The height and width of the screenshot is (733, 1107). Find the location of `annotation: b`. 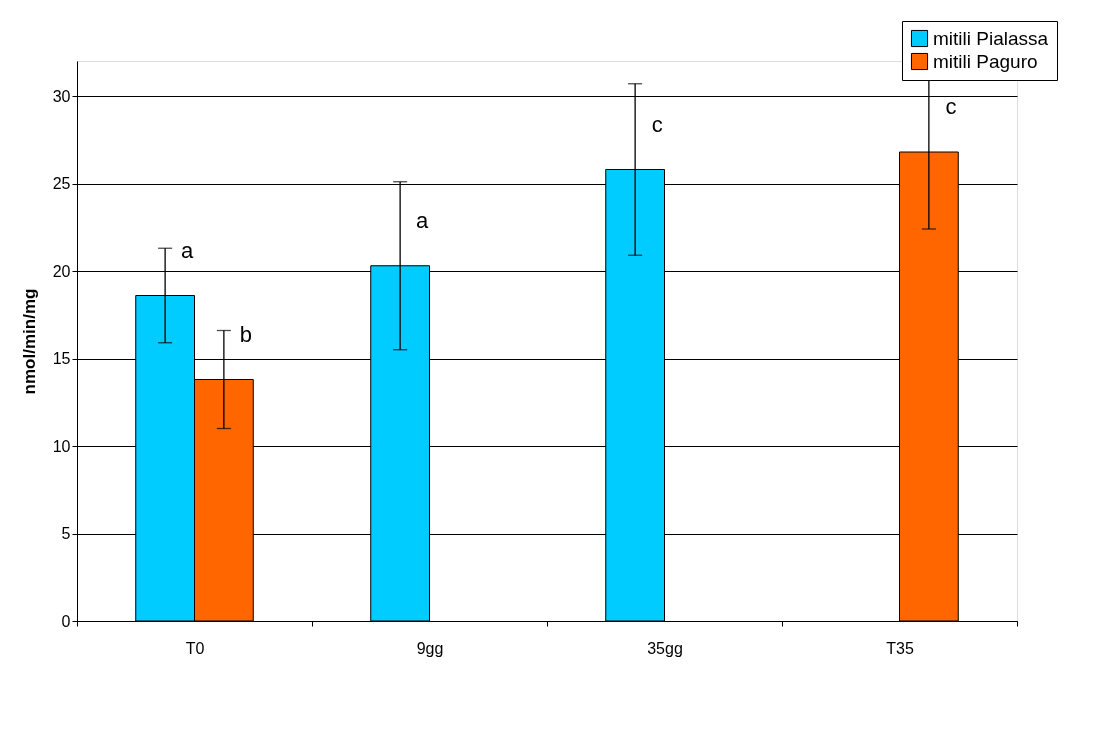

annotation: b is located at coordinates (245, 334).